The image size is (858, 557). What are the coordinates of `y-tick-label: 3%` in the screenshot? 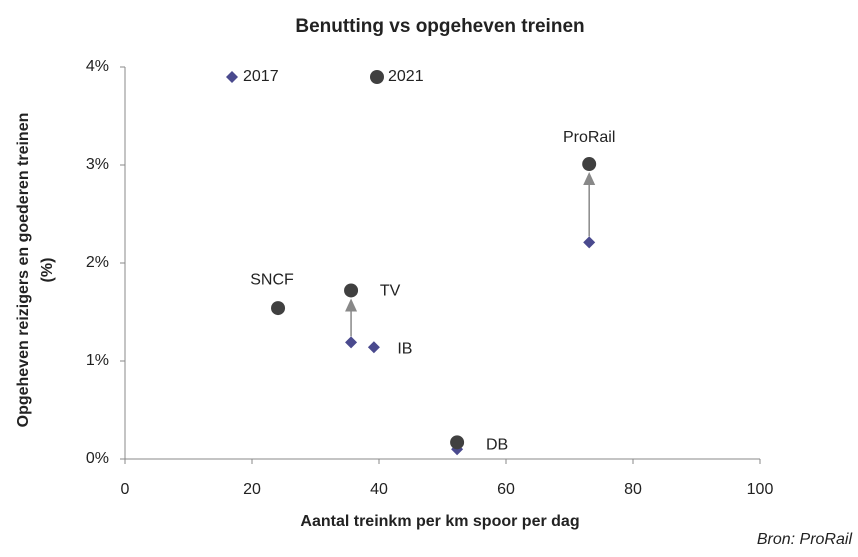 It's located at (97, 164).